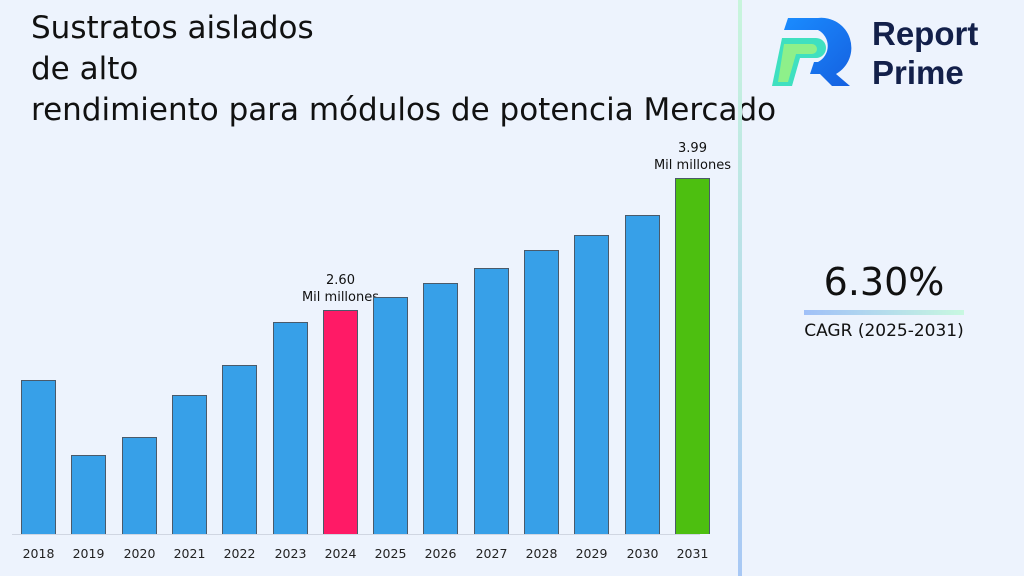  I want to click on bar-2027, so click(491, 401).